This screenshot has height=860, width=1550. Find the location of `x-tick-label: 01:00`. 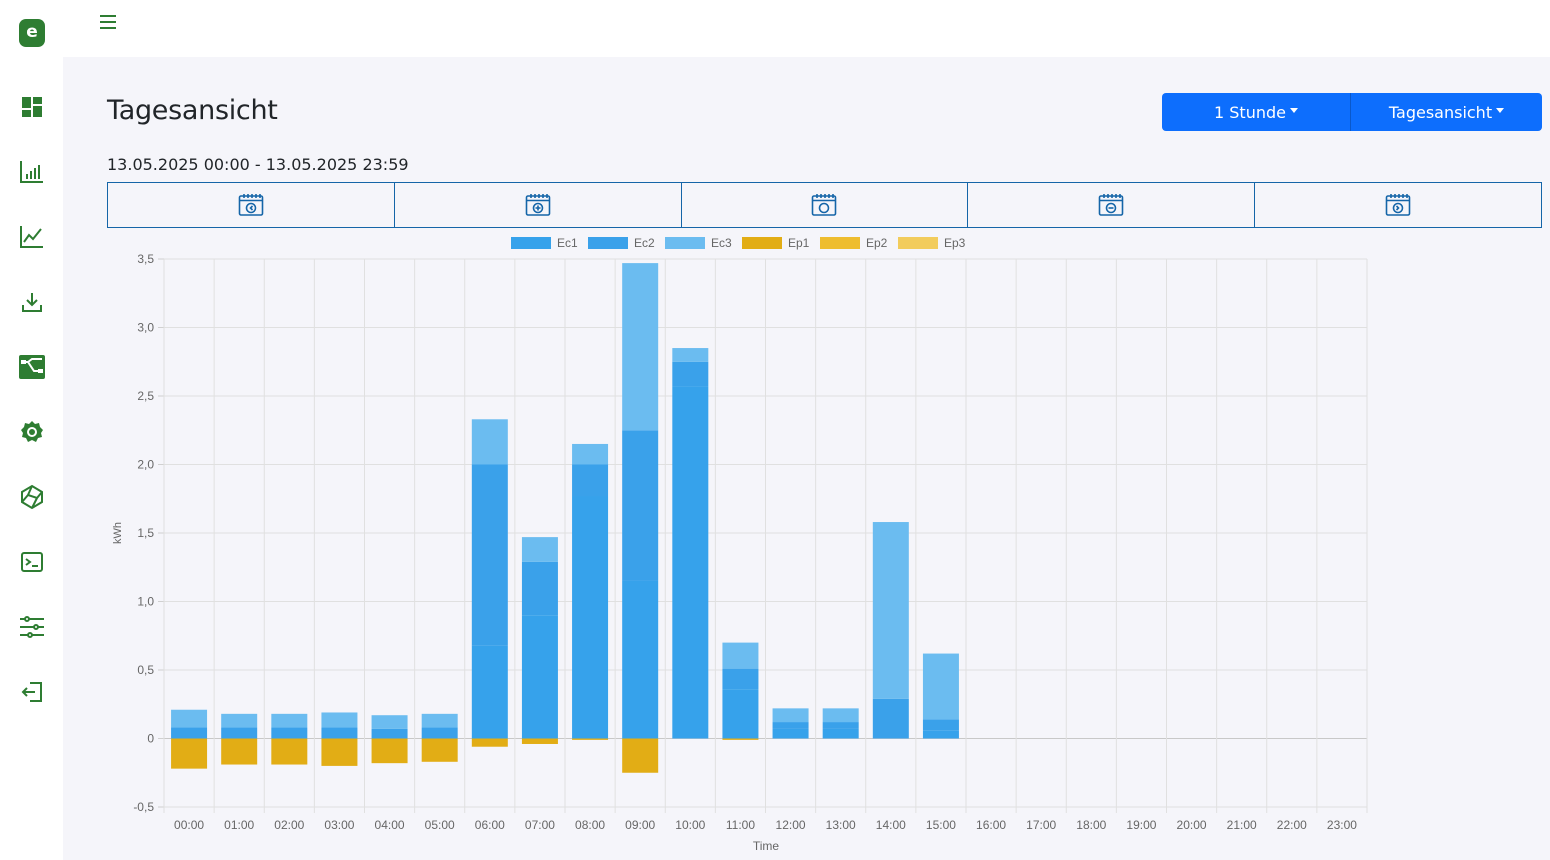

x-tick-label: 01:00 is located at coordinates (239, 825).